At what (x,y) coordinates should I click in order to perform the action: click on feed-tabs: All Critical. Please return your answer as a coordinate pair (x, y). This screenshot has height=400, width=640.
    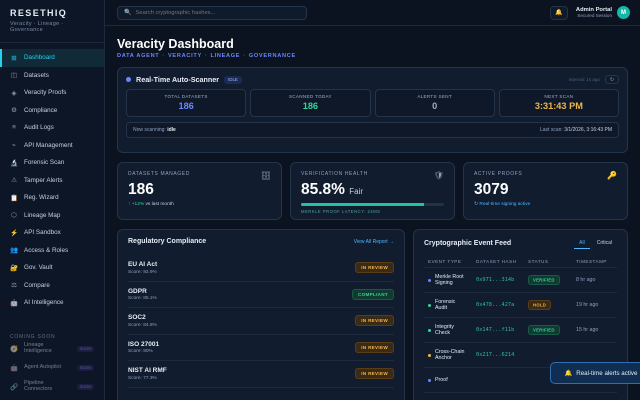
    Looking at the image, I should click on (595, 243).